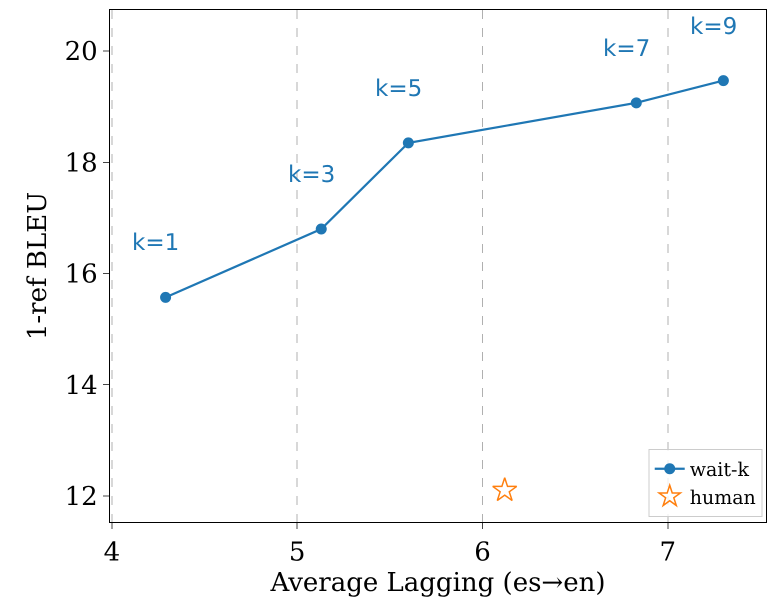 The height and width of the screenshot is (609, 767). What do you see at coordinates (156, 243) in the screenshot?
I see `annotation: k=1` at bounding box center [156, 243].